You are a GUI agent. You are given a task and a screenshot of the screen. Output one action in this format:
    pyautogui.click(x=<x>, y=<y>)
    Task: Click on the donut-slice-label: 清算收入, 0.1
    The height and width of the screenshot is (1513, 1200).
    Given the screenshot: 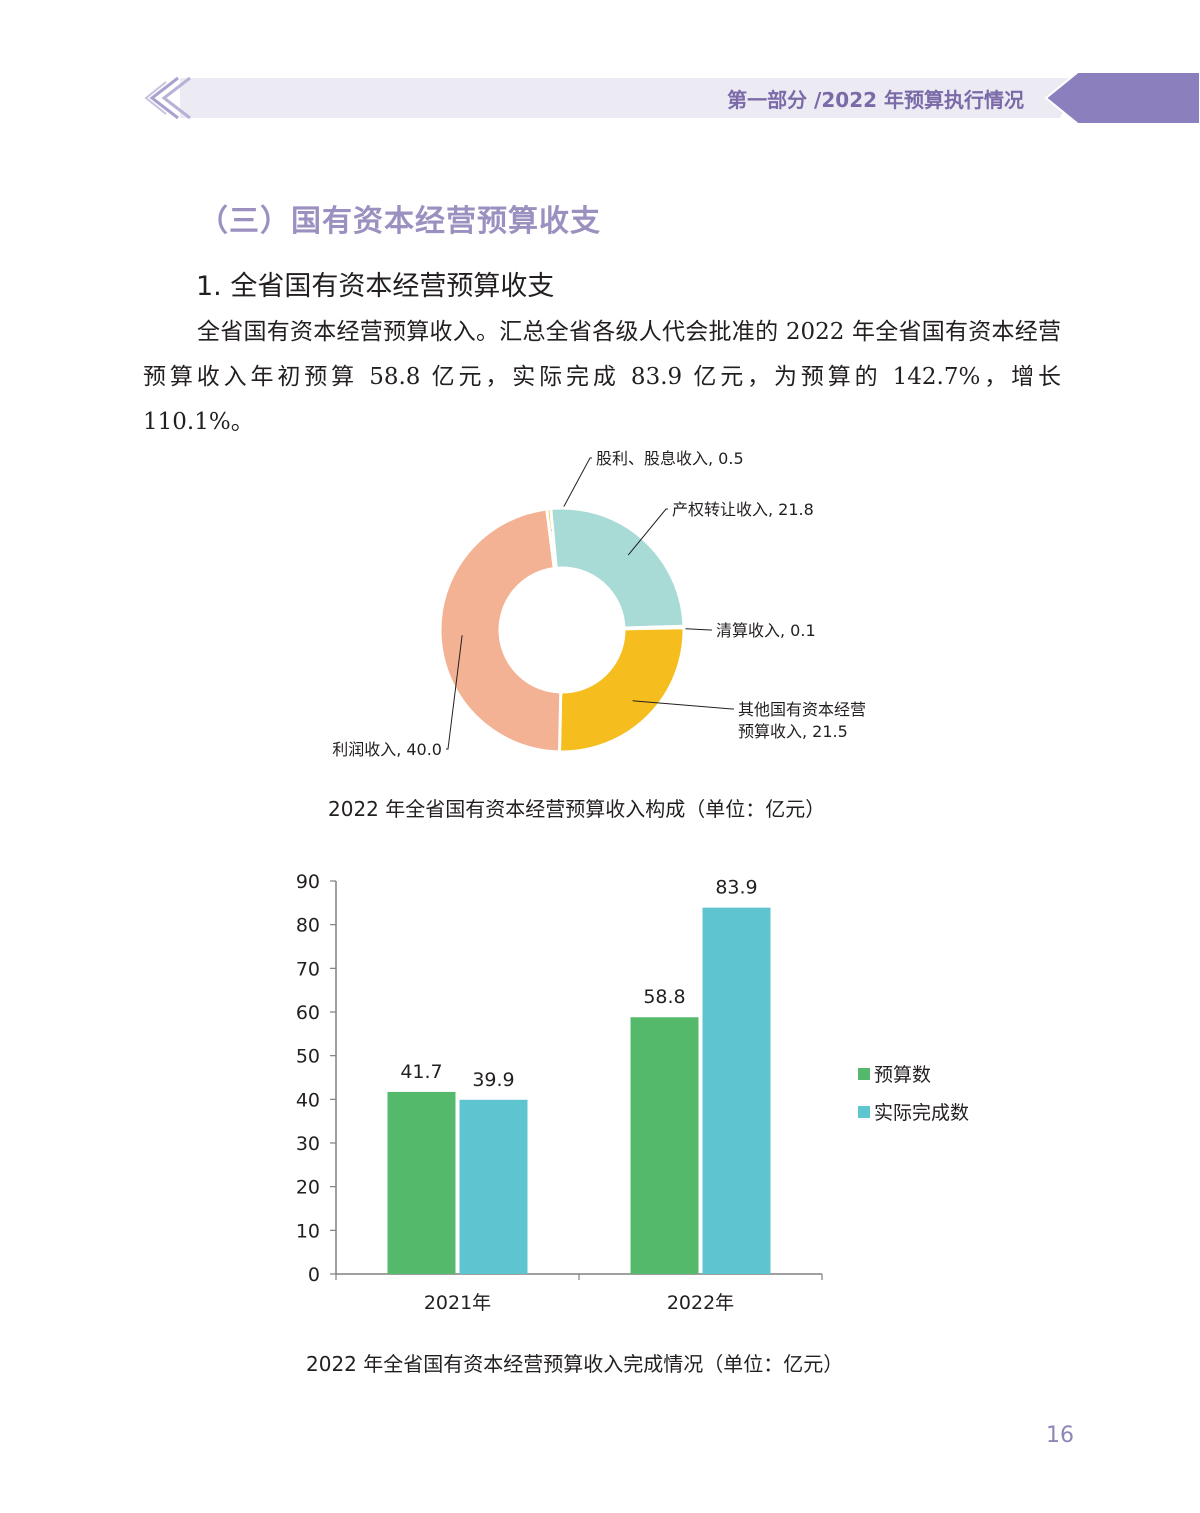 What is the action you would take?
    pyautogui.click(x=766, y=630)
    